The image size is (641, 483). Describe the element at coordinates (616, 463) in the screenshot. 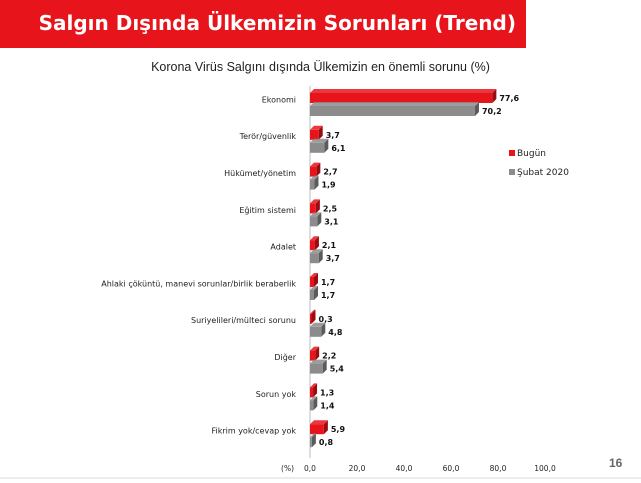

I see `page-number: 16` at that location.